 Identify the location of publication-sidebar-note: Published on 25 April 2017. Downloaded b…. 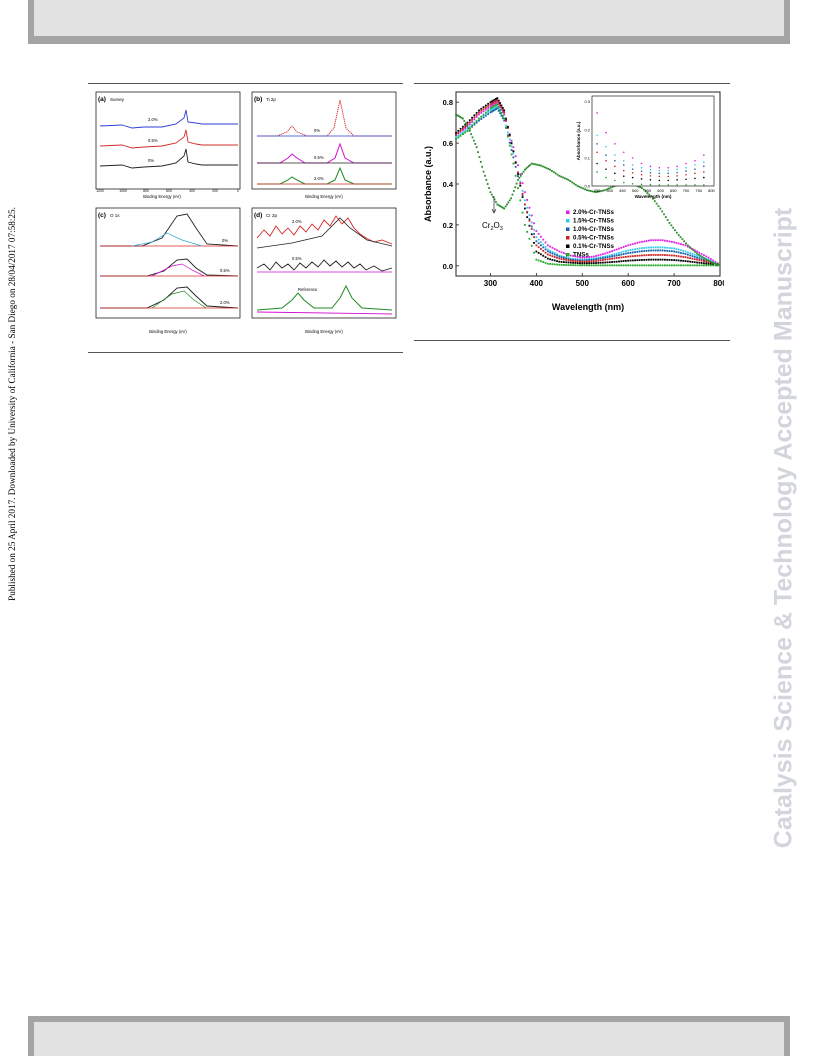
(12, 404).